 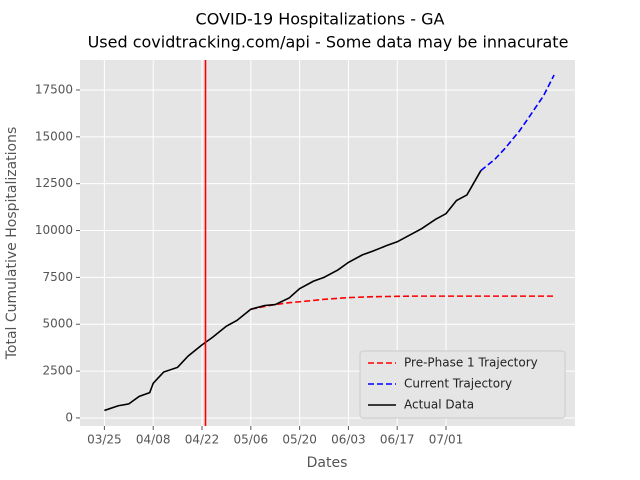 I want to click on x-tick-label: 07/01, so click(x=446, y=440).